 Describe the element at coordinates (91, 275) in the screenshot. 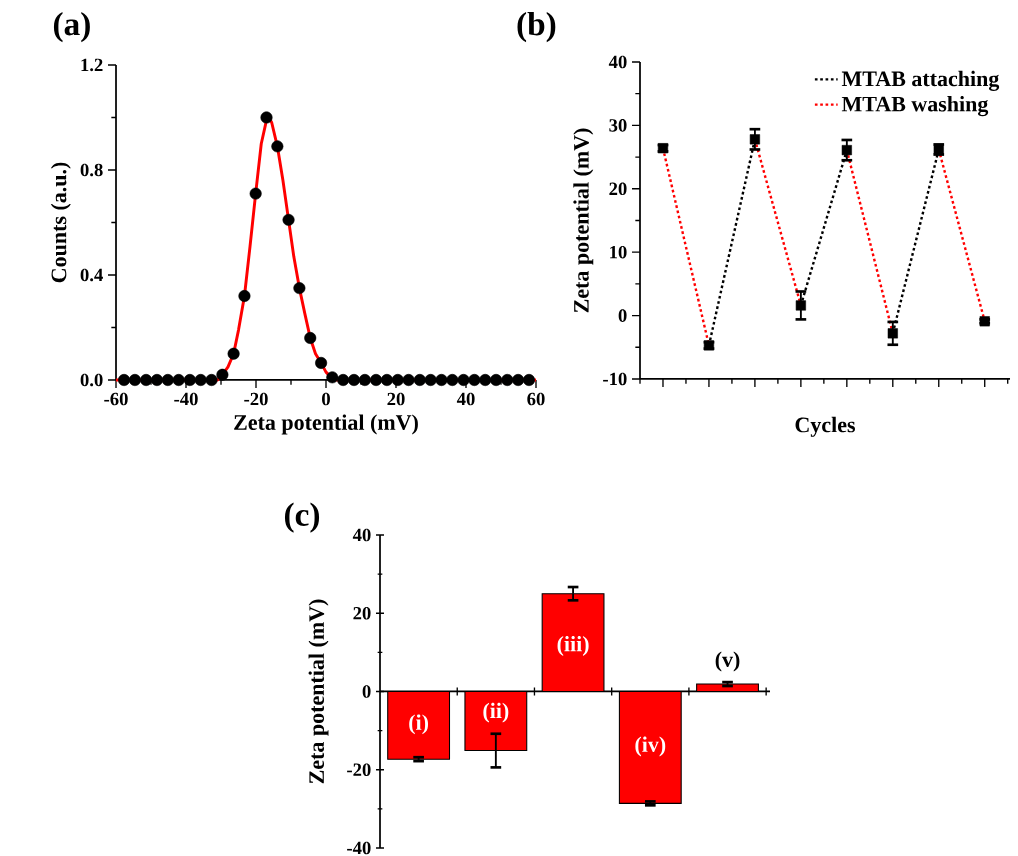

I see `y-tick-label: 0.4` at that location.